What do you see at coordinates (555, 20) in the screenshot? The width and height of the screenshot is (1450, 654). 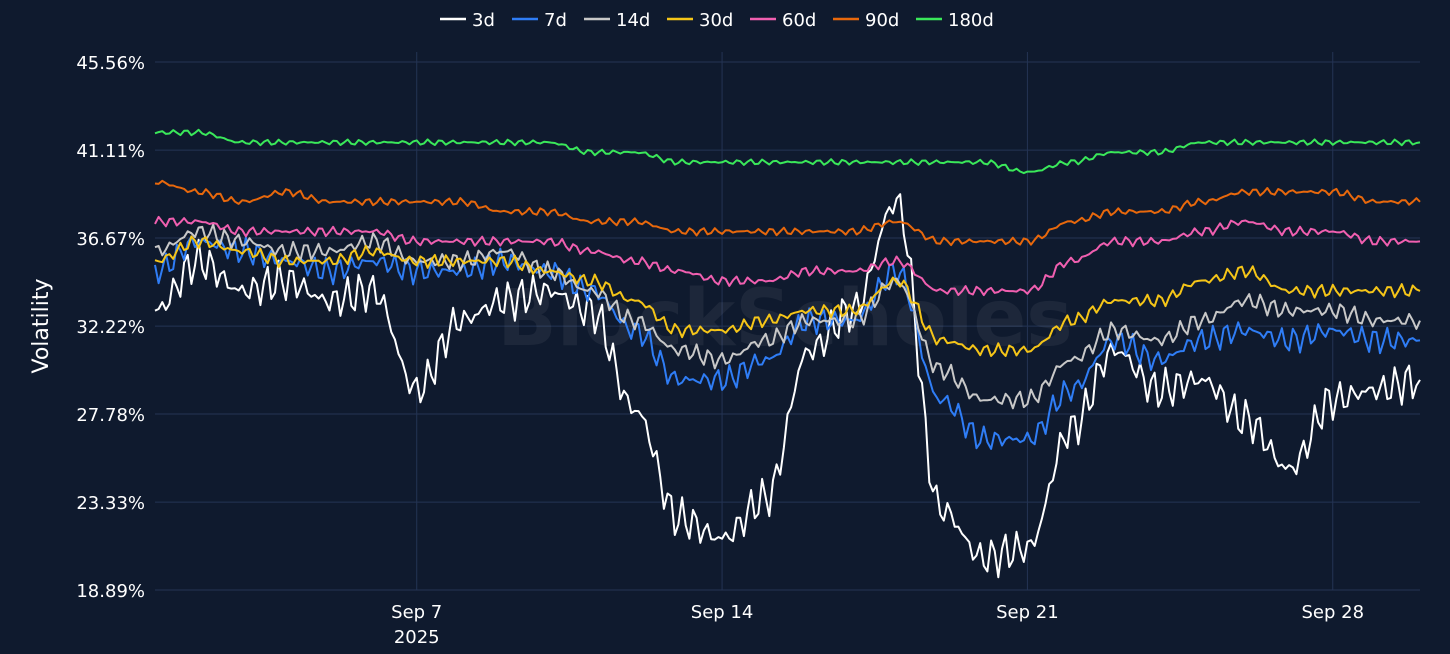 I see `legend-label-7d: 7d` at bounding box center [555, 20].